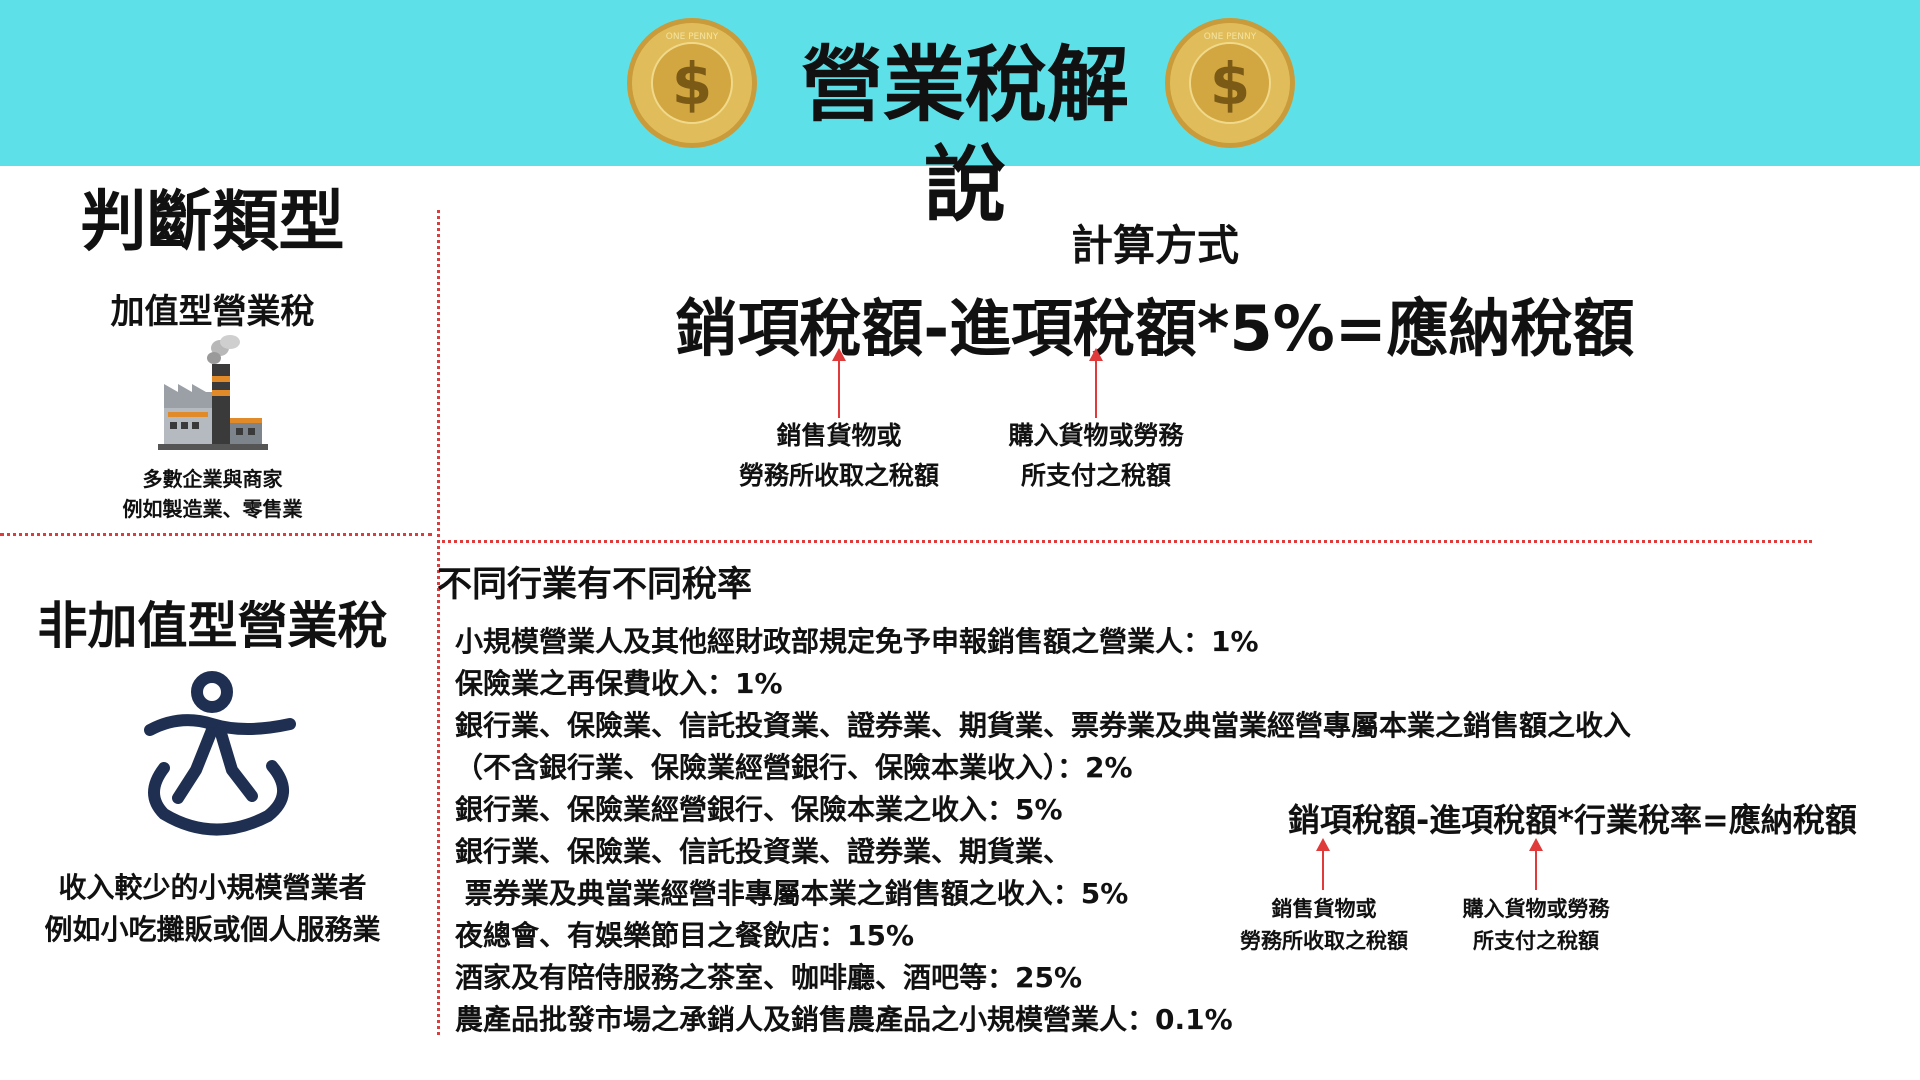 Image resolution: width=1920 pixels, height=1080 pixels. I want to click on factory-icon, so click(213, 392).